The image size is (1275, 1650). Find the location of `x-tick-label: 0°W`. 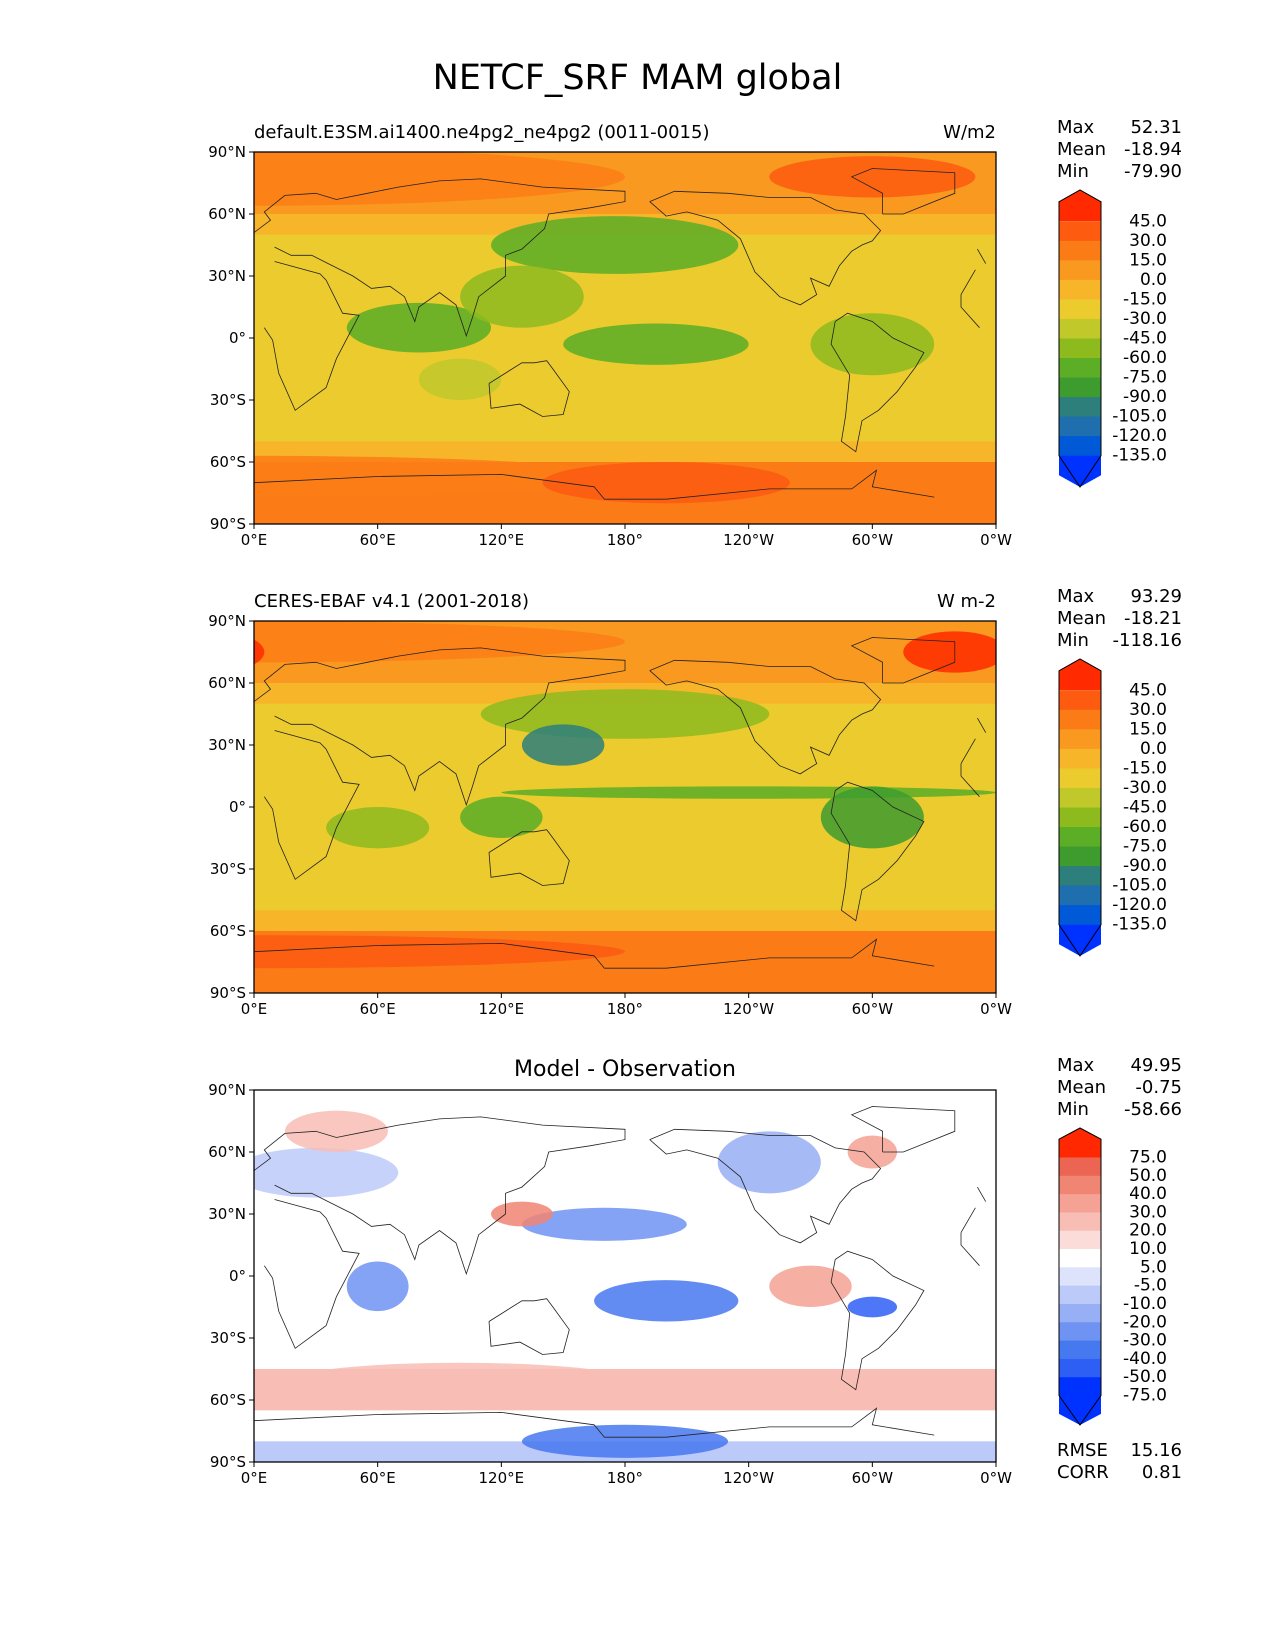

x-tick-label: 0°W is located at coordinates (996, 1009).